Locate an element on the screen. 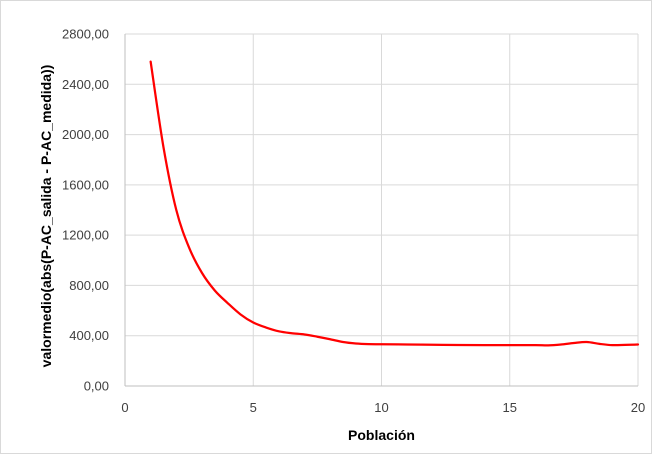 The width and height of the screenshot is (652, 460). y-tick-label: 0,00 is located at coordinates (96, 386).